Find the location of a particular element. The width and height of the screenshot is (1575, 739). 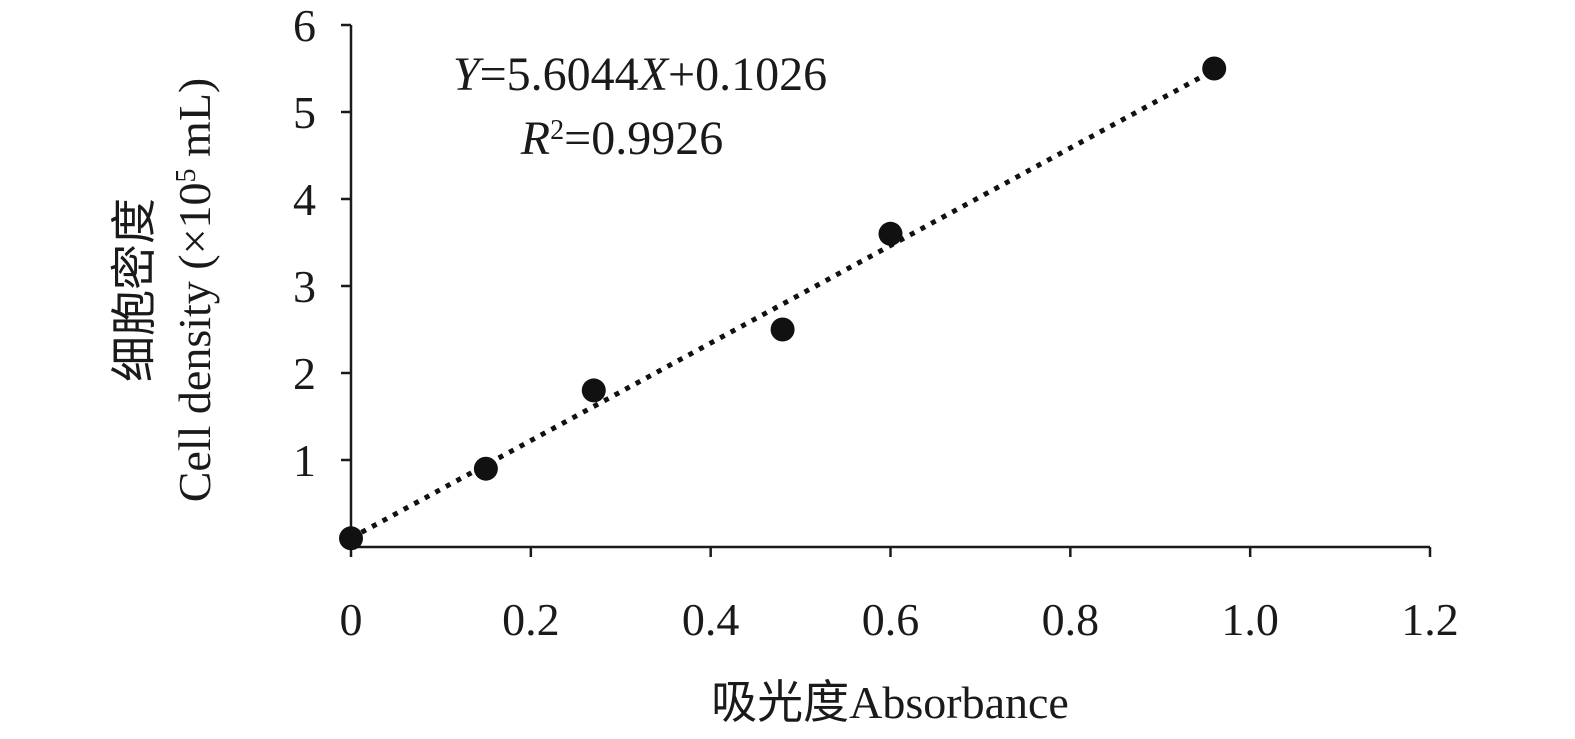

y-tick-label: 4 is located at coordinates (304, 199).